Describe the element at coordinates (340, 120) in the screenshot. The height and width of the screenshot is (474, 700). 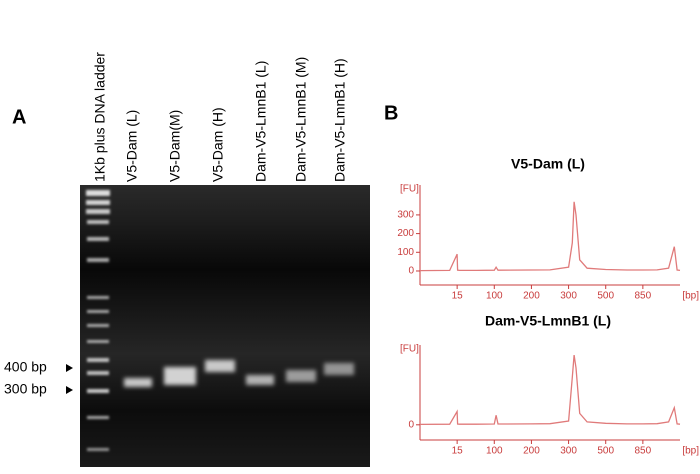
I see `lane-label: Dam-V5-LmnB1 (H)` at that location.